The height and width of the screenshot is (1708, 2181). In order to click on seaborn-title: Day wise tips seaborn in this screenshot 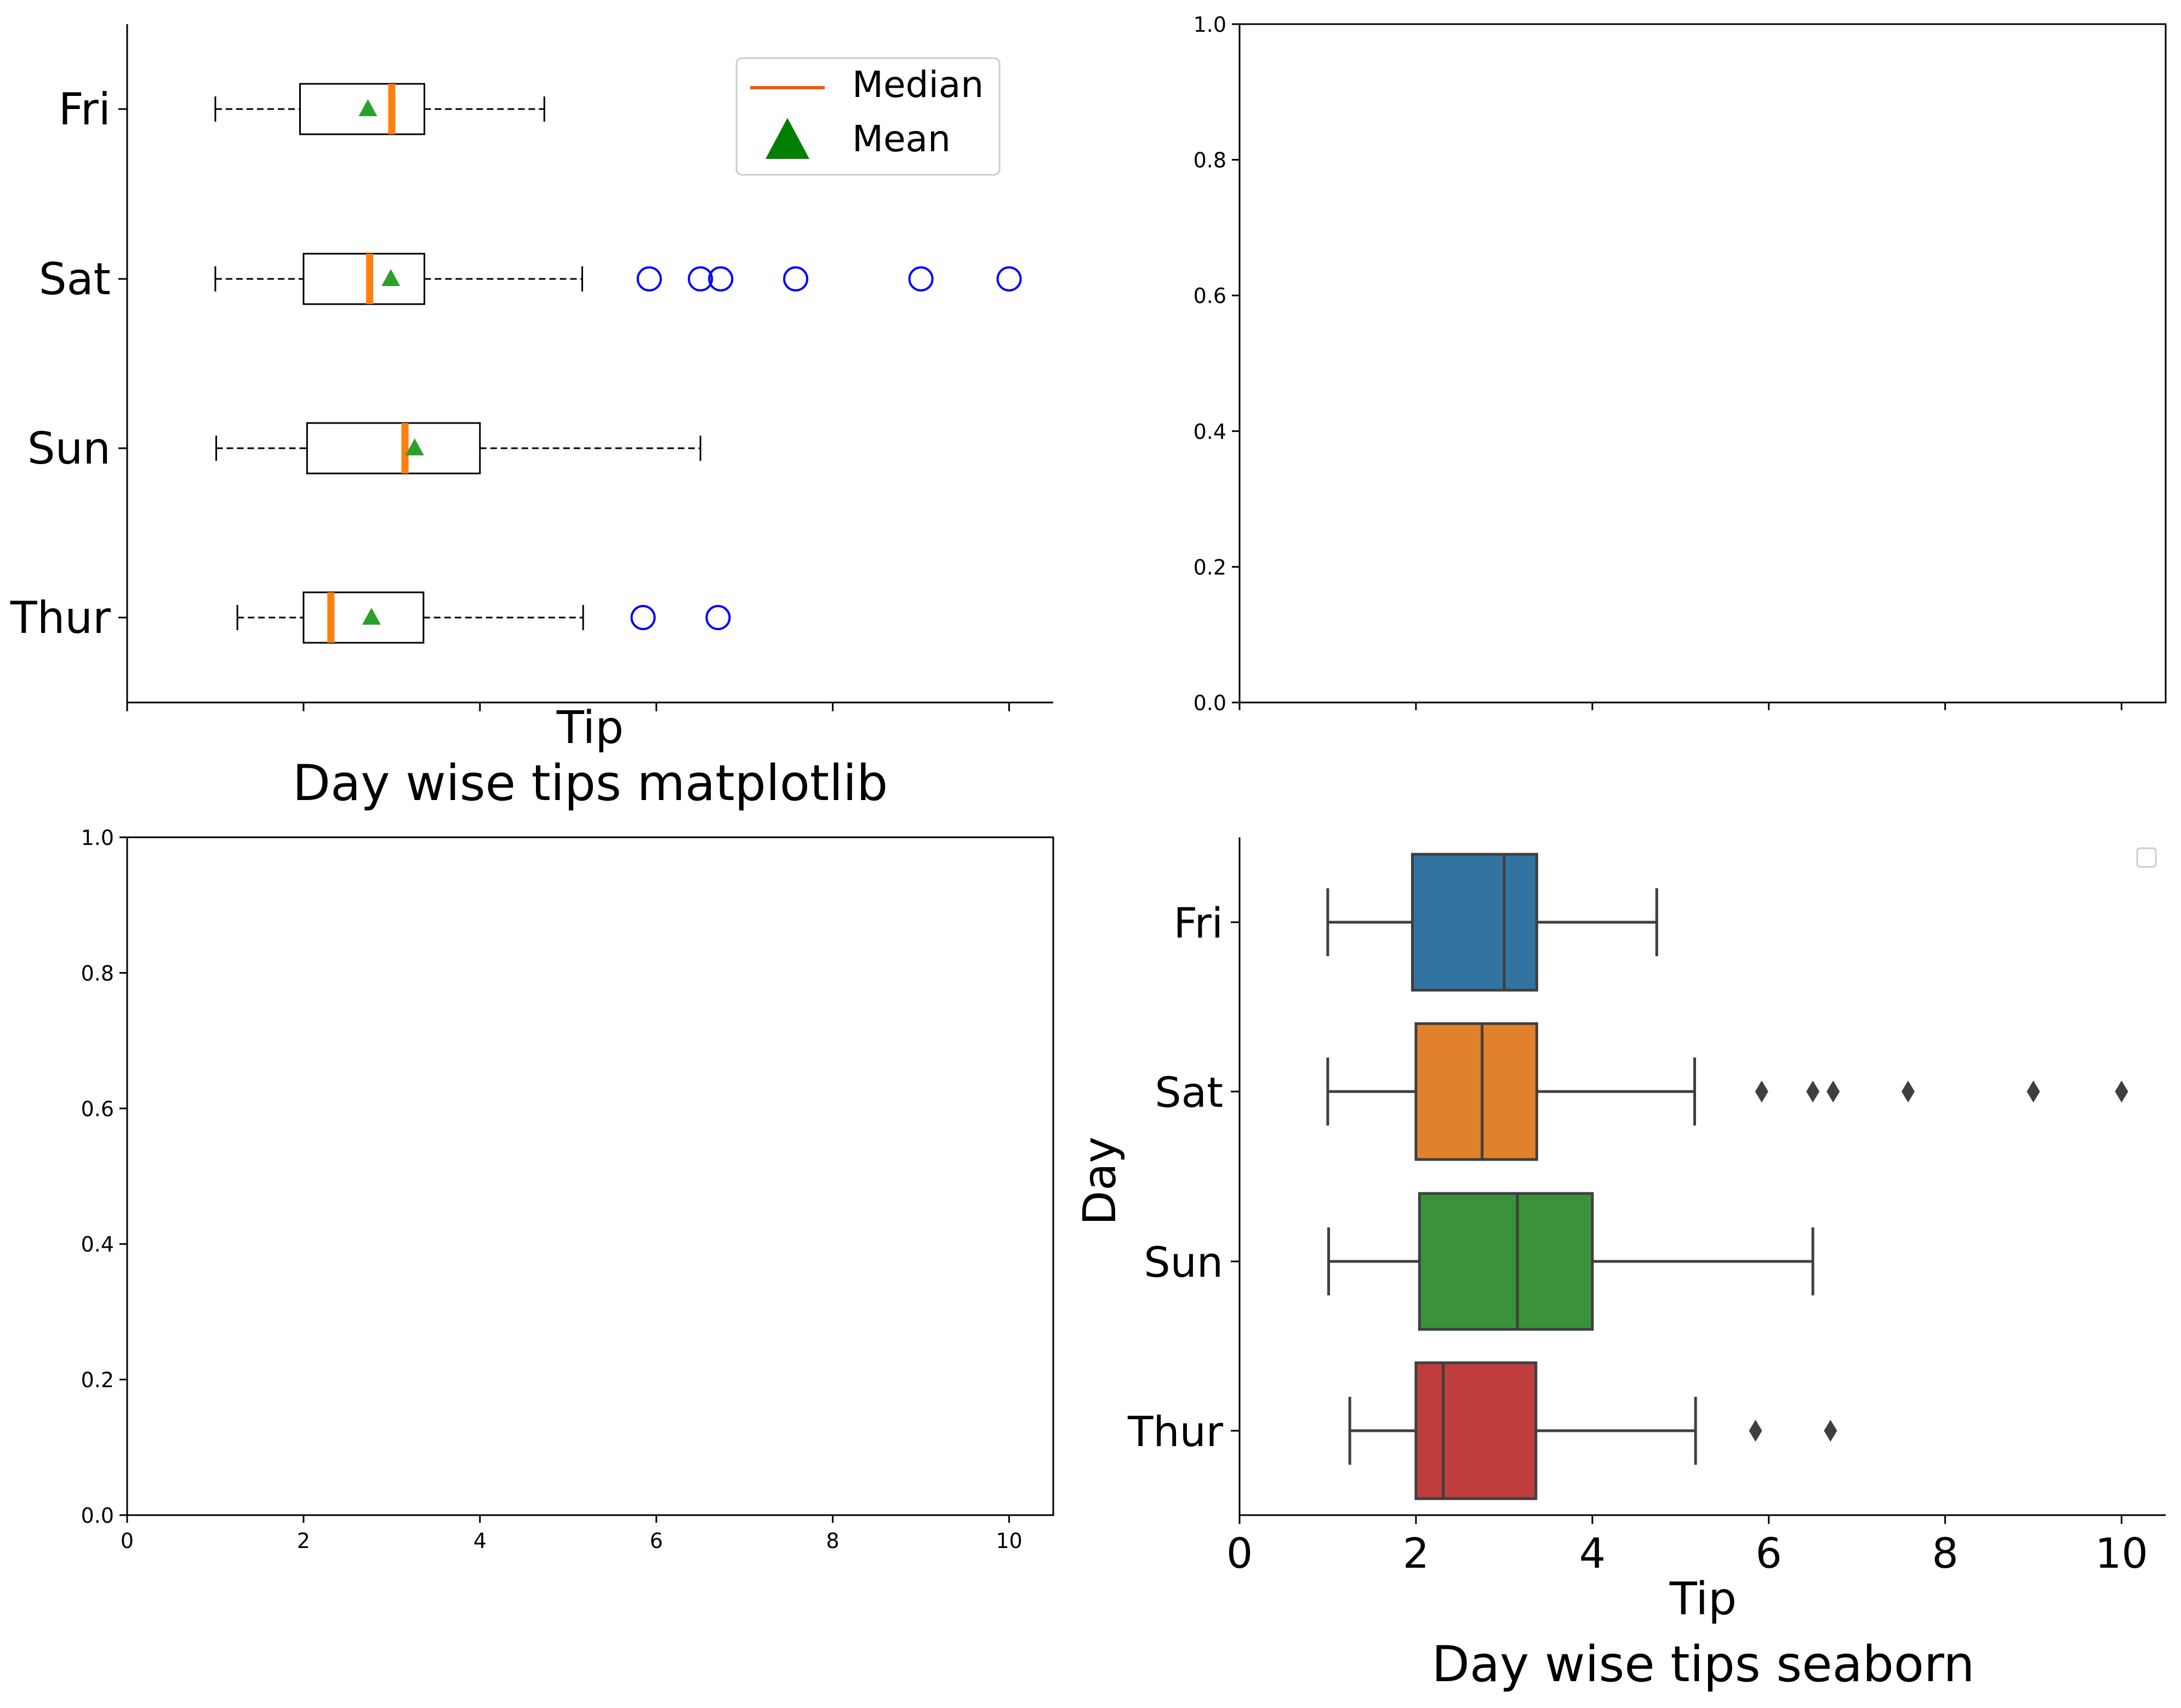, I will do `click(1703, 1665)`.